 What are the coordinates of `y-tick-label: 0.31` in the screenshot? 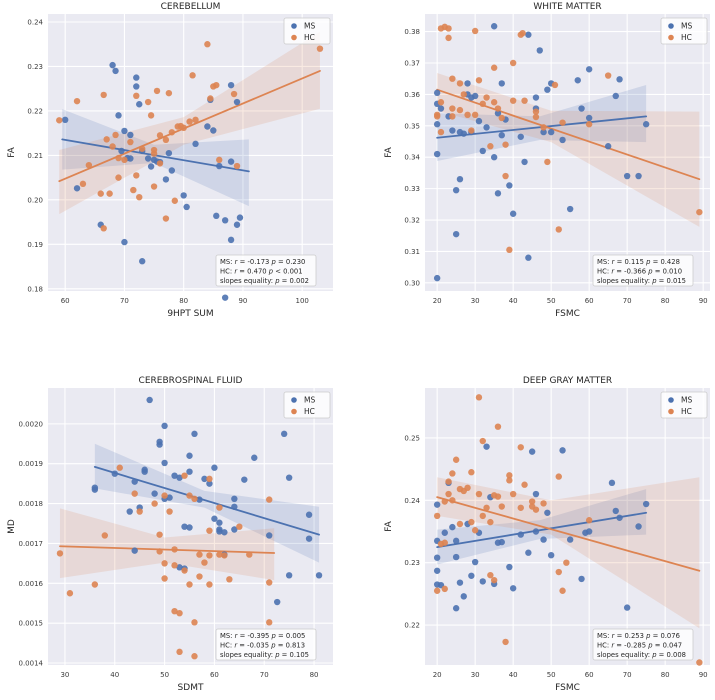 It's located at (412, 252).